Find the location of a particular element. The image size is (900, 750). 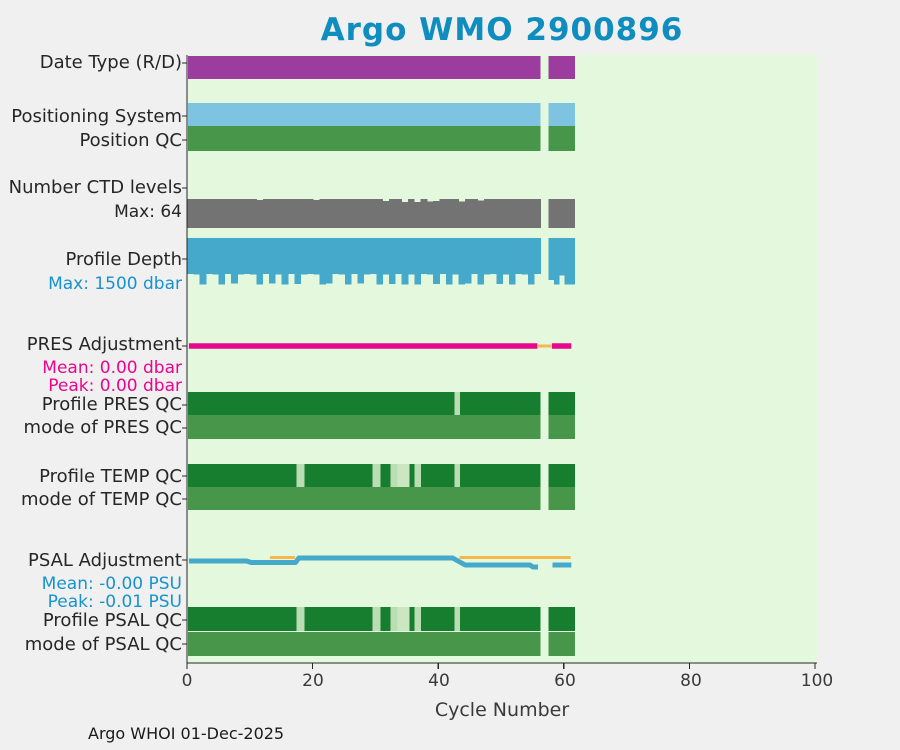

label-mode-temp-qc: mode of TEMP QC is located at coordinates (101, 499).